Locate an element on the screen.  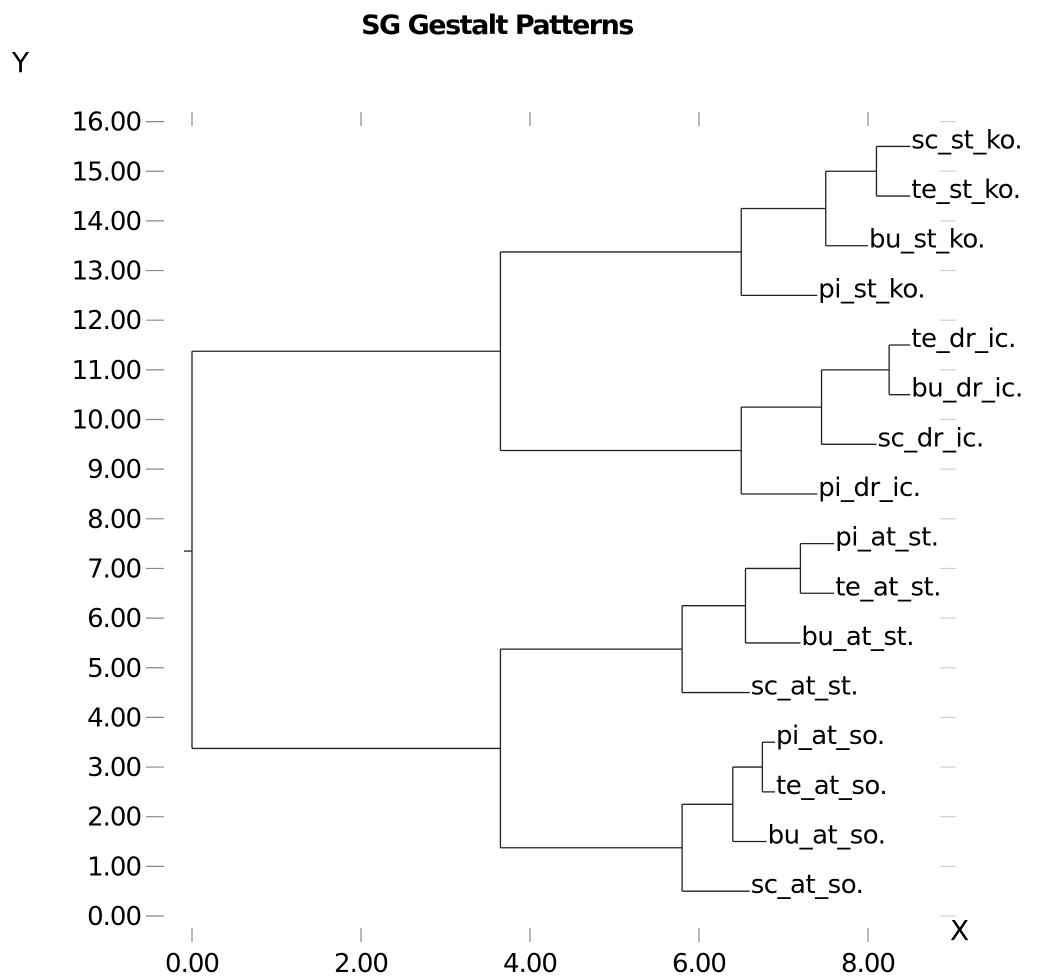
x-axis-label: X is located at coordinates (959, 930).